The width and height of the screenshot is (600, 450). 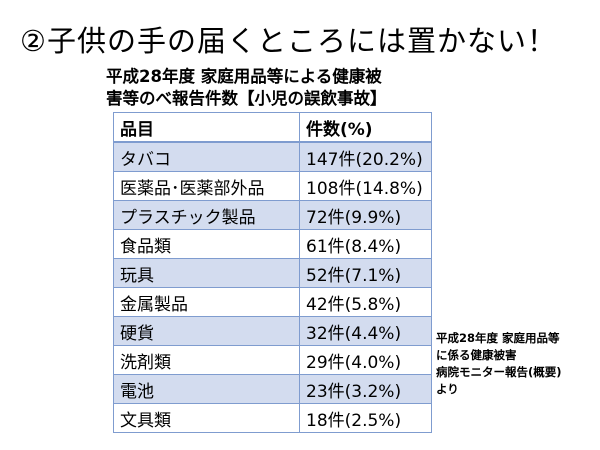 I want to click on item-cell: 金属製品, so click(x=206, y=302).